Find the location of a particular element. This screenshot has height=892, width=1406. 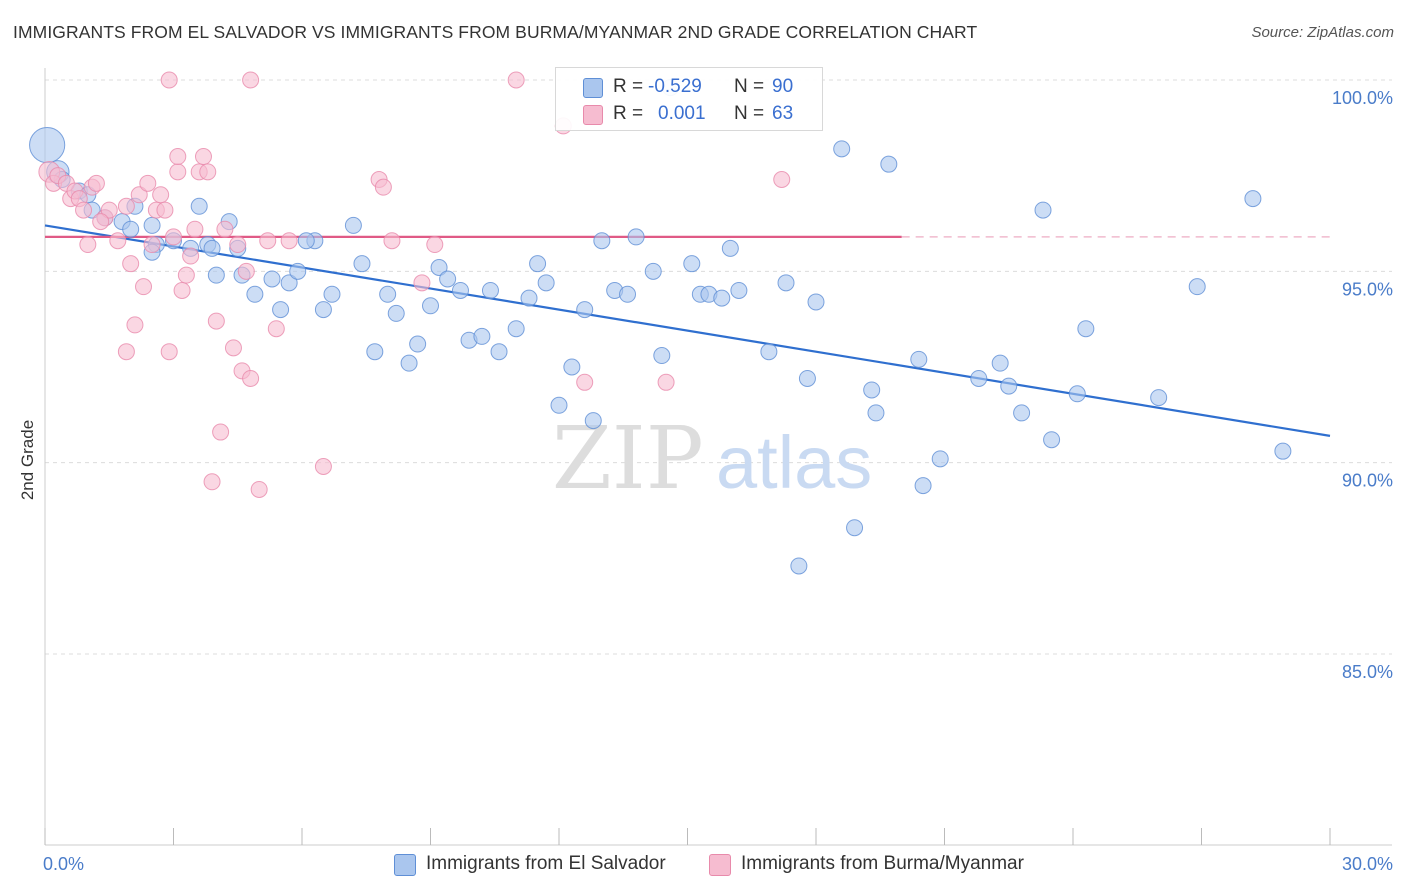

legend-n-value: 90 is located at coordinates (783, 86).